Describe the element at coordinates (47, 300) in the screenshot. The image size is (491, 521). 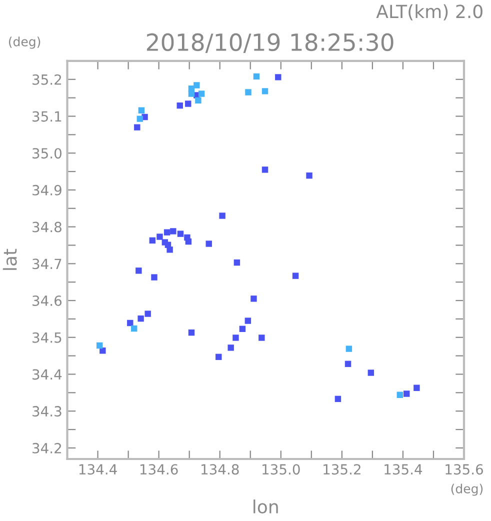
I see `y-tick-label: 34.6` at that location.